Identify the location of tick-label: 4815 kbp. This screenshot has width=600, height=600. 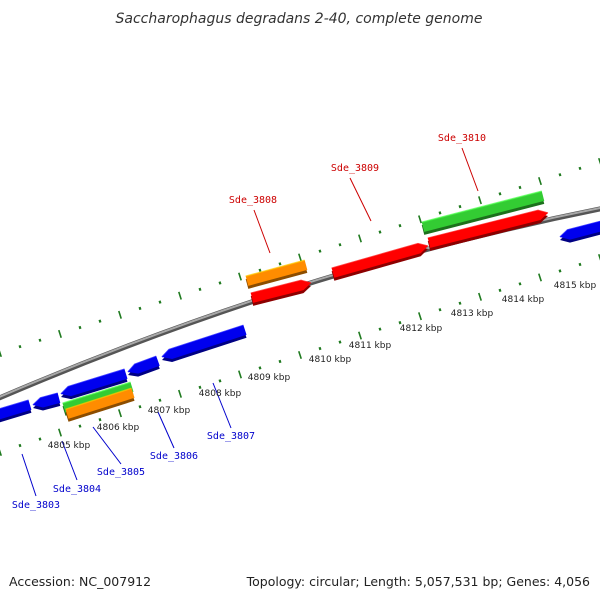
(575, 286).